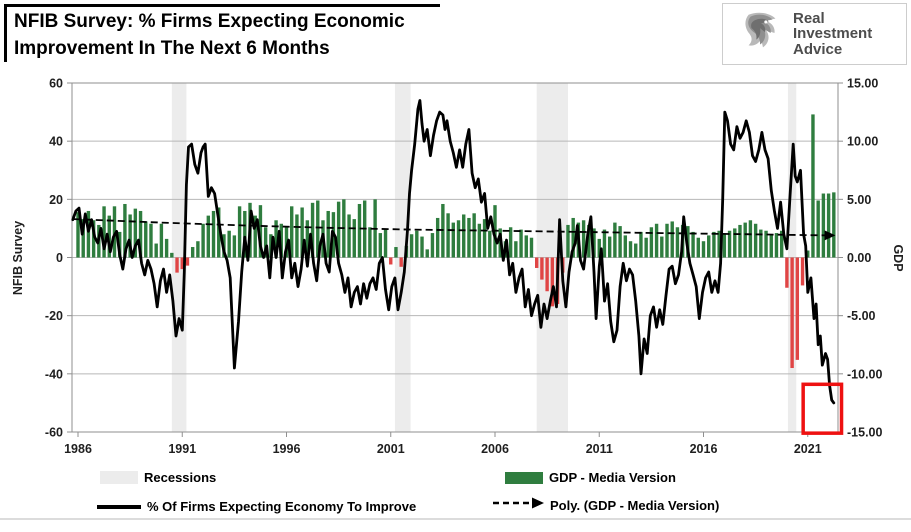  I want to click on eagle-icon, so click(762, 34).